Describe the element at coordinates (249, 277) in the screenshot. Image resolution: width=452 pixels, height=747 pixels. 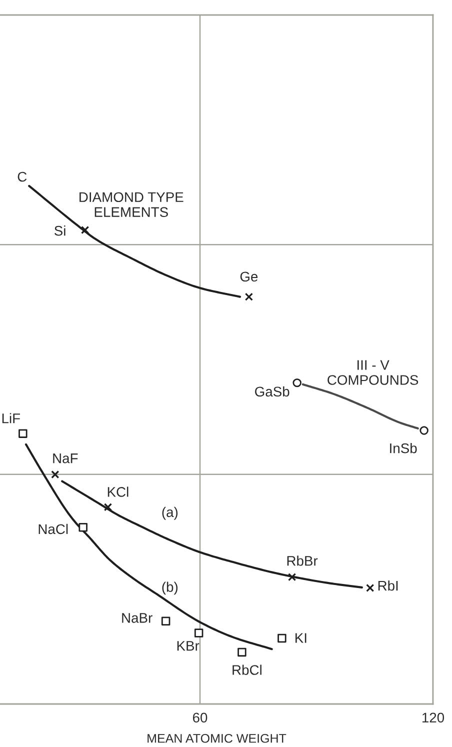
I see `annotation: Ge` at that location.